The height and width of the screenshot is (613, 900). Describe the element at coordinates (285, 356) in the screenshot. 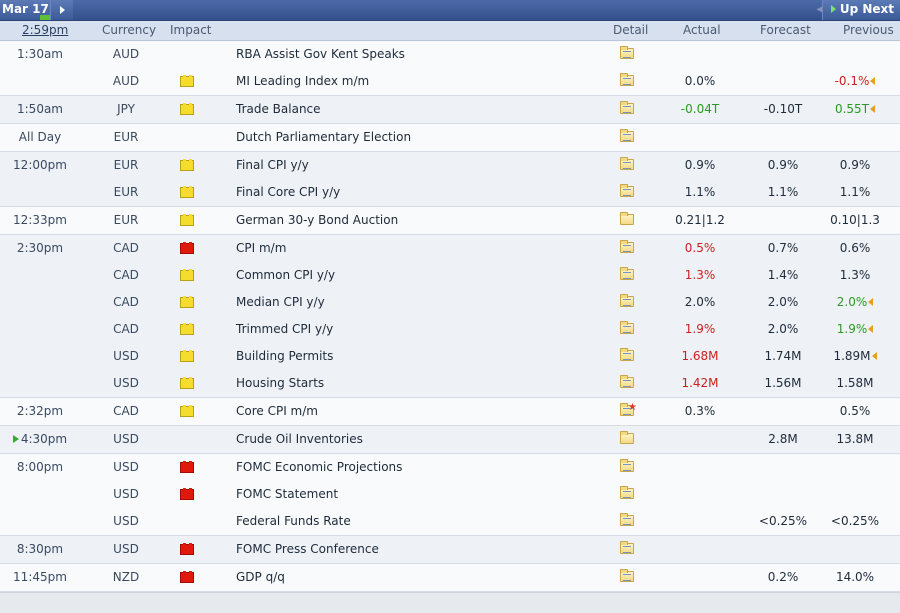

I see `event-title: Building Permits` at that location.